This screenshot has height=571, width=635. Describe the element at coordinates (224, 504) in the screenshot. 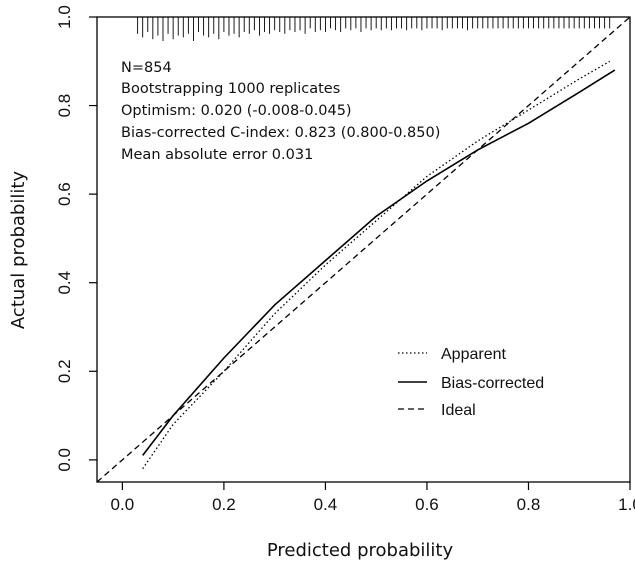

I see `x-tick-label-1: 0.2` at that location.